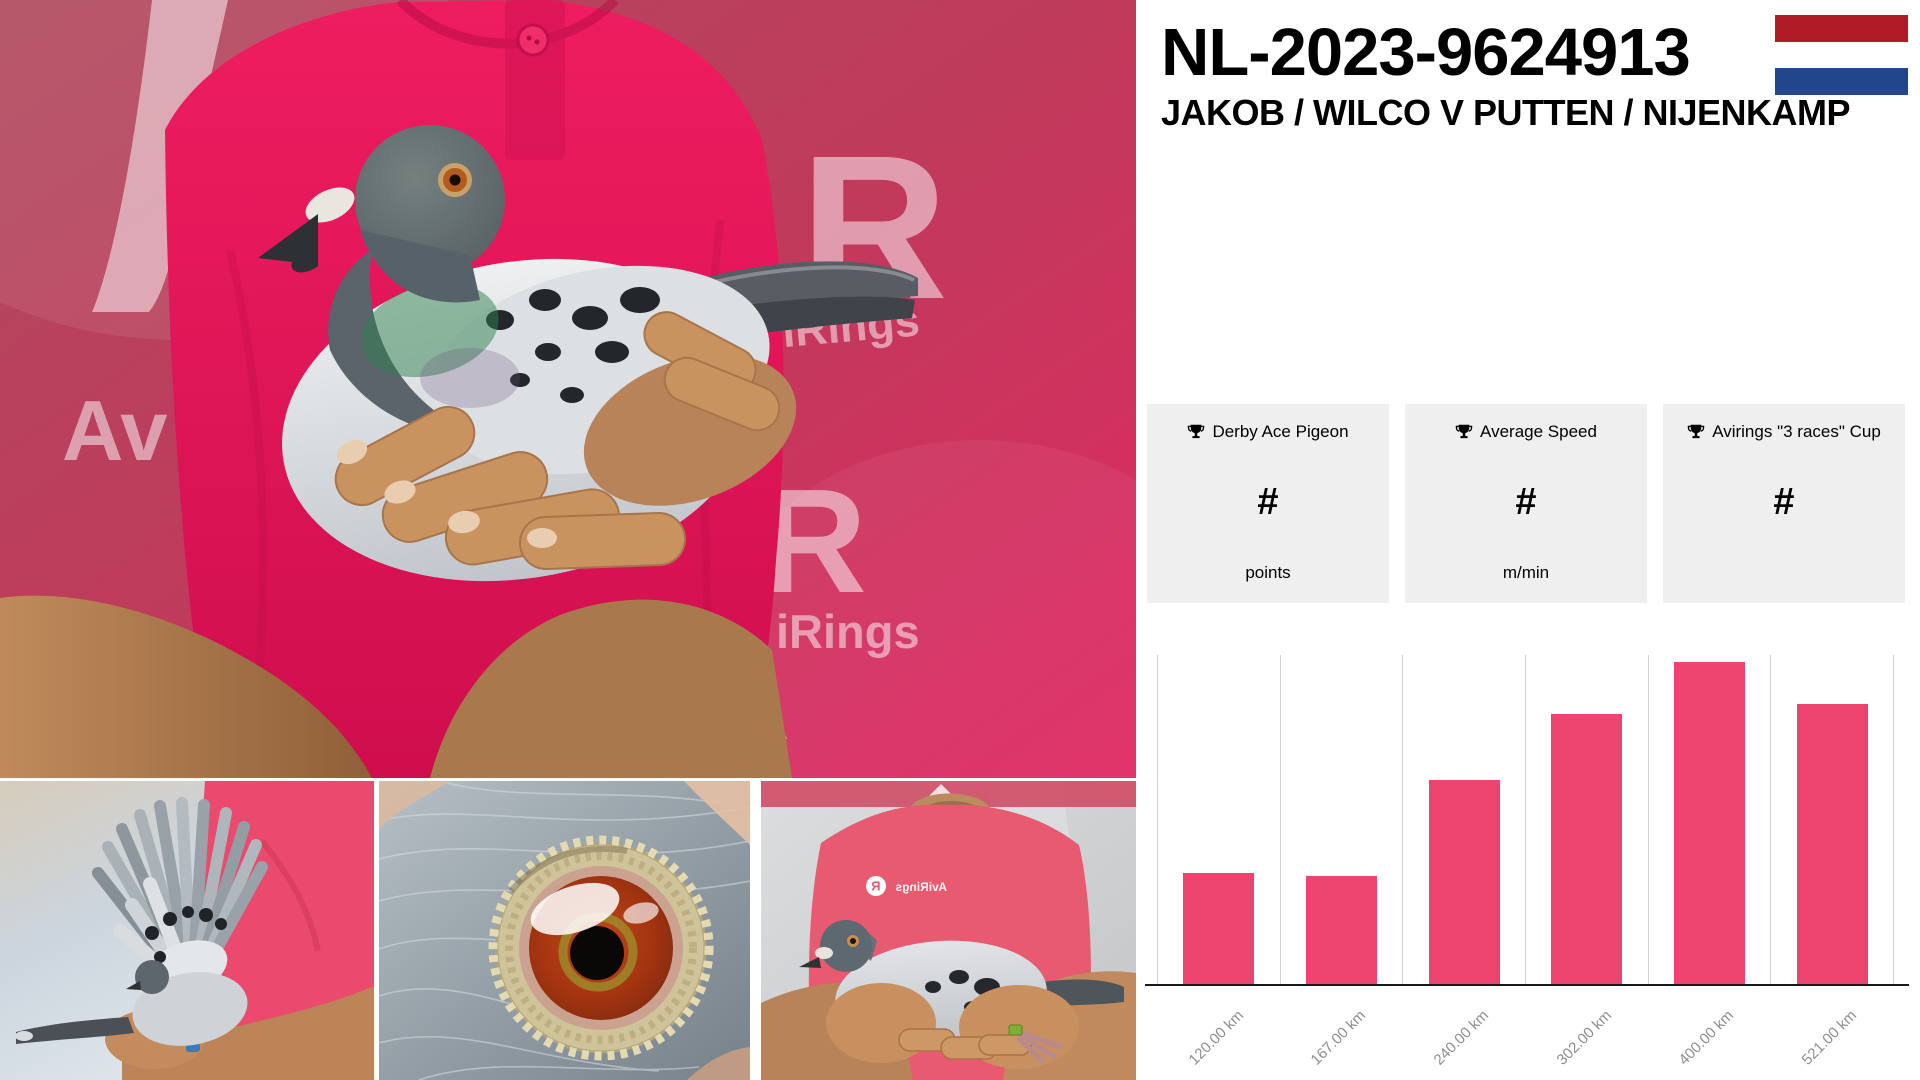 The image size is (1920, 1080). What do you see at coordinates (848, 631) in the screenshot?
I see `backdrop-text-irings: iRings` at bounding box center [848, 631].